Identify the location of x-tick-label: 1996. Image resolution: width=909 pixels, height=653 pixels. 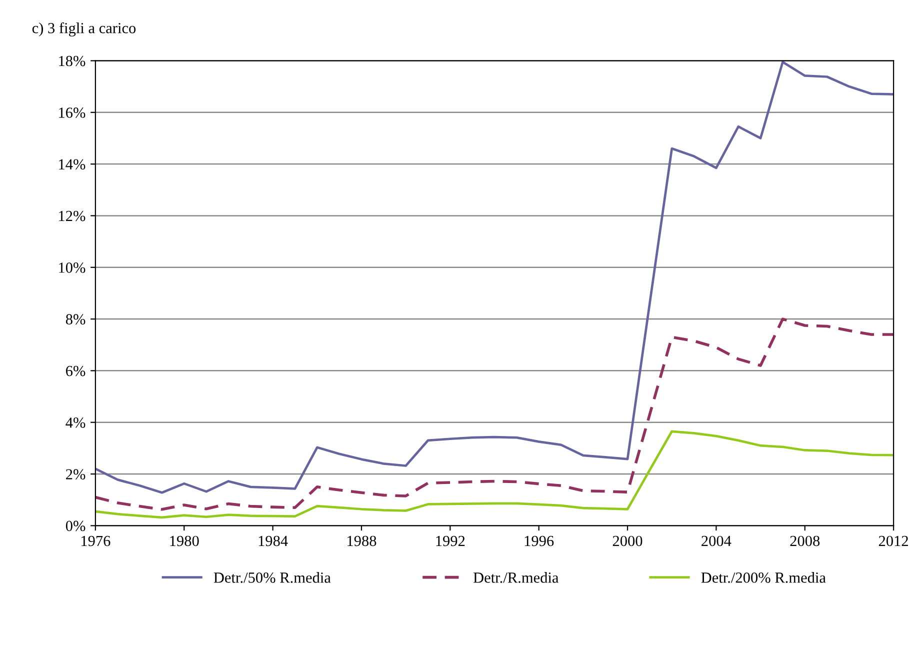
(539, 541).